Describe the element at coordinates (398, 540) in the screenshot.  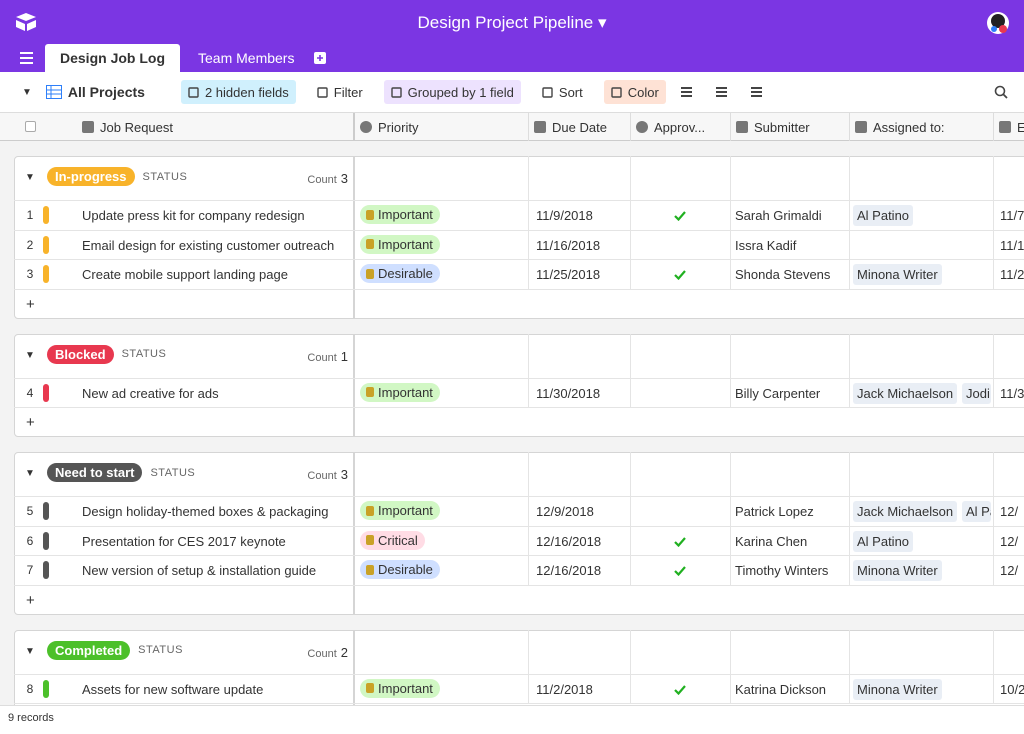
I see `priority-text: Critical` at that location.